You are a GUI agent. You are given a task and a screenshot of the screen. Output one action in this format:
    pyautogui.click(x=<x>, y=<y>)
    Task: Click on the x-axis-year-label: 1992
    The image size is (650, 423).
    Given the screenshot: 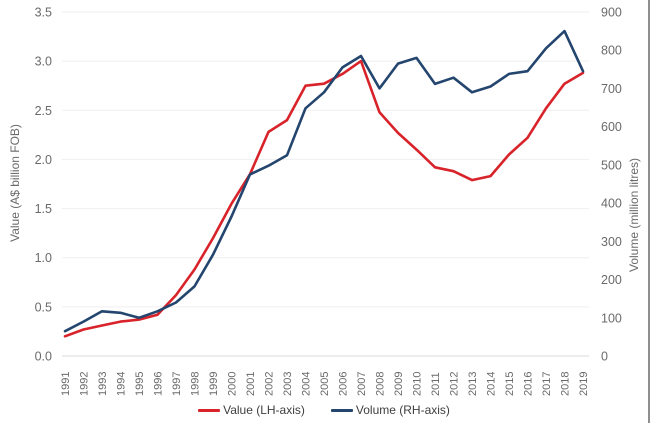 What is the action you would take?
    pyautogui.click(x=85, y=384)
    